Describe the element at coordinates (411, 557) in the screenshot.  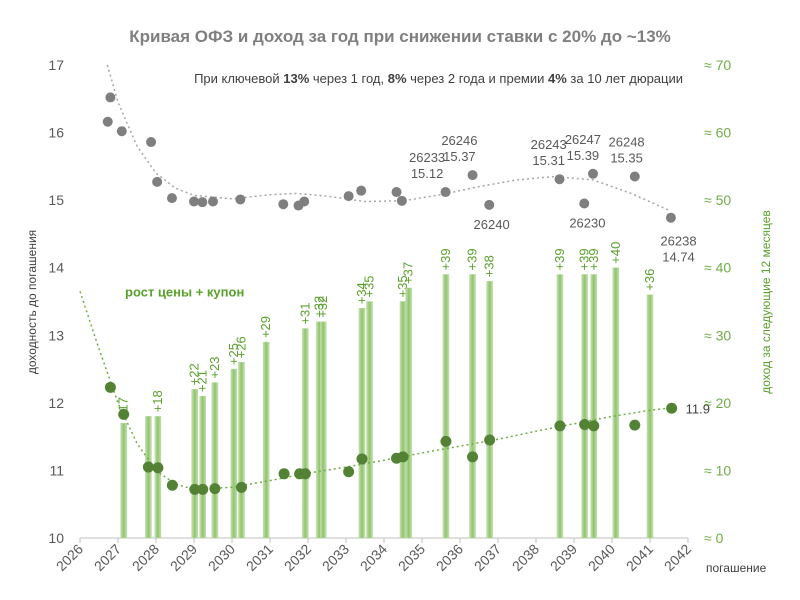
I see `x-tick-label: 2035` at that location.